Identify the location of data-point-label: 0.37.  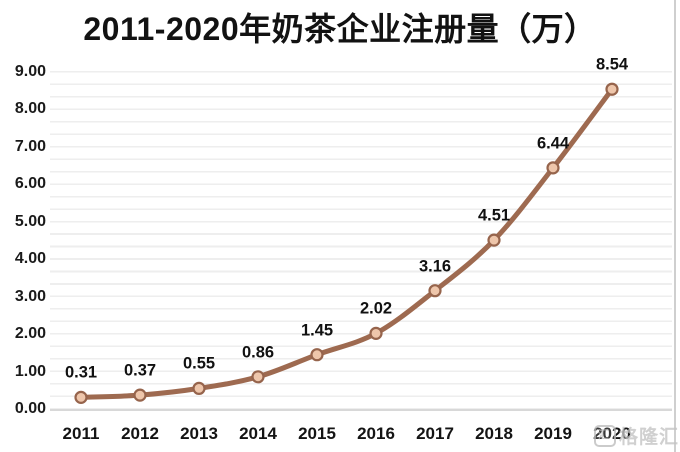
(140, 370).